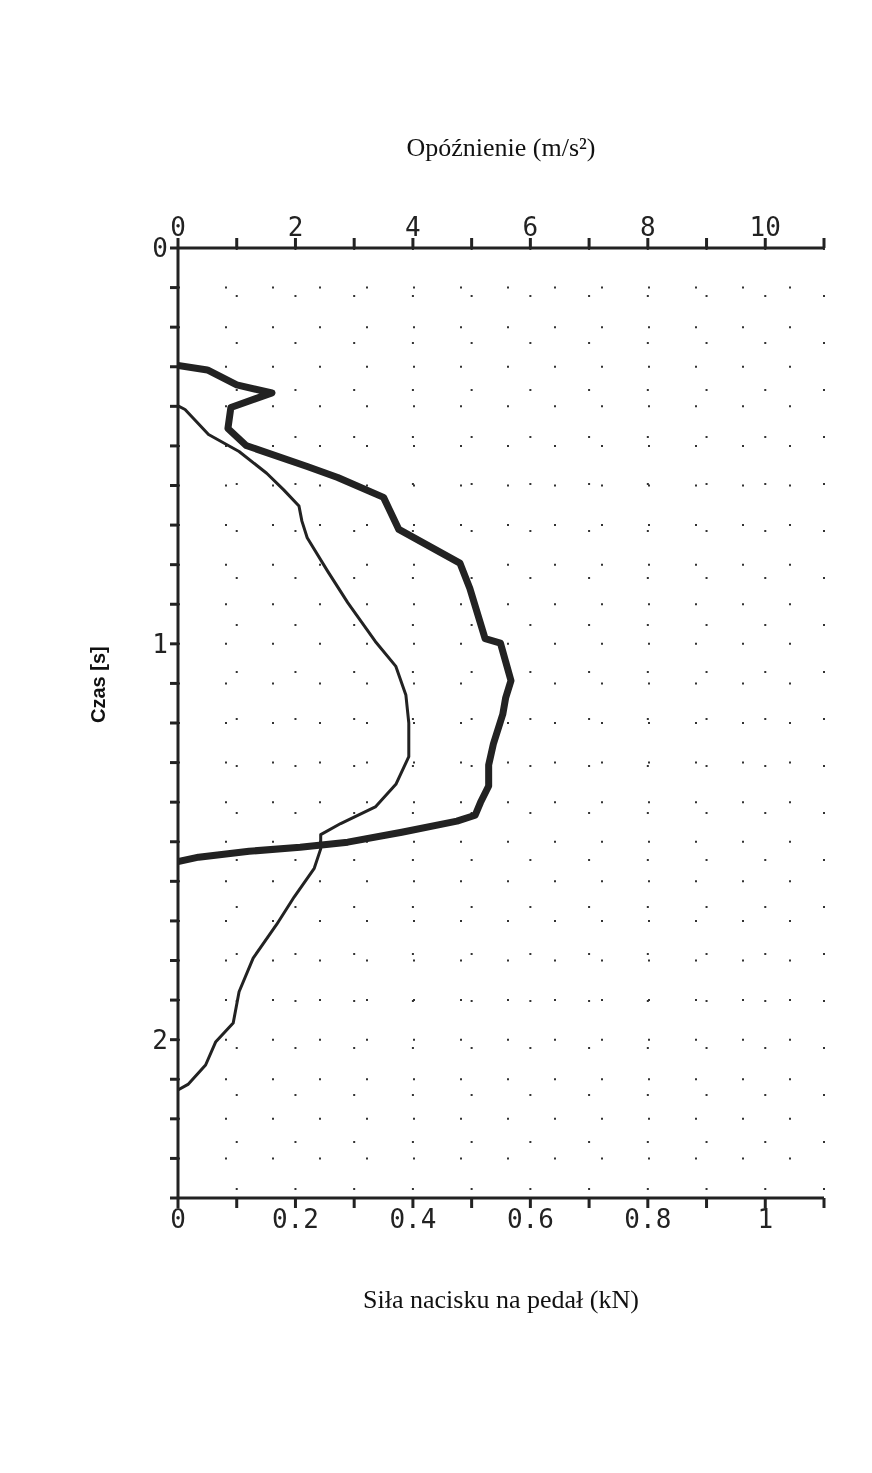  What do you see at coordinates (160, 1039) in the screenshot?
I see `y-tick-label: 2` at bounding box center [160, 1039].